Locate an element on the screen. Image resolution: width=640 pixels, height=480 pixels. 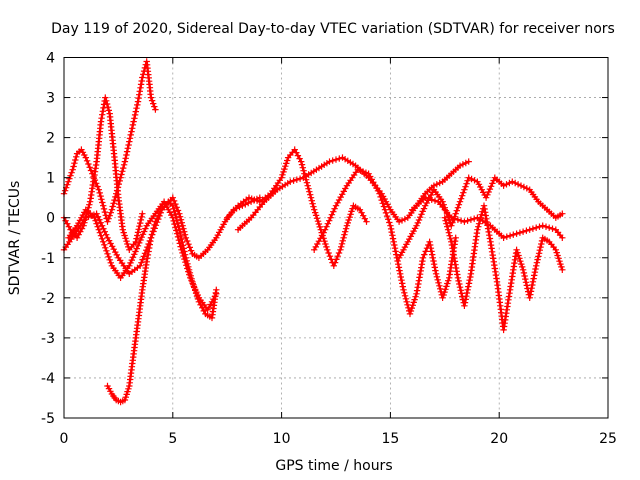
y-tick-label: -4 is located at coordinates (48, 379).